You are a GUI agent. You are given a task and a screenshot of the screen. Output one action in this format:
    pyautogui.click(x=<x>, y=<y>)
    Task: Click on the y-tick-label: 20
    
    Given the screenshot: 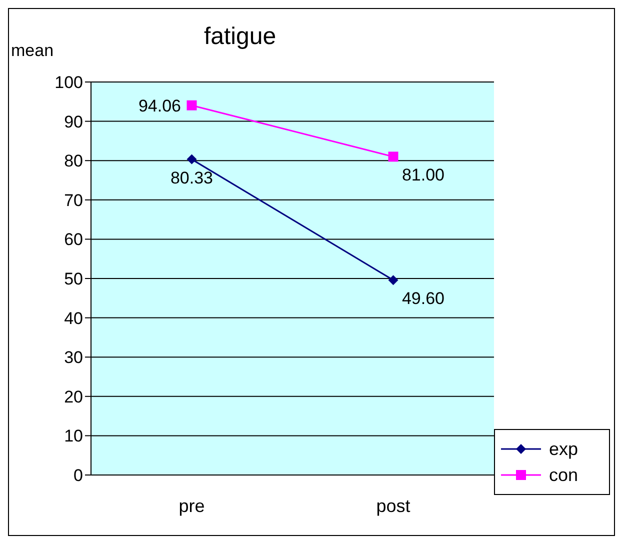 What is the action you would take?
    pyautogui.click(x=73, y=396)
    